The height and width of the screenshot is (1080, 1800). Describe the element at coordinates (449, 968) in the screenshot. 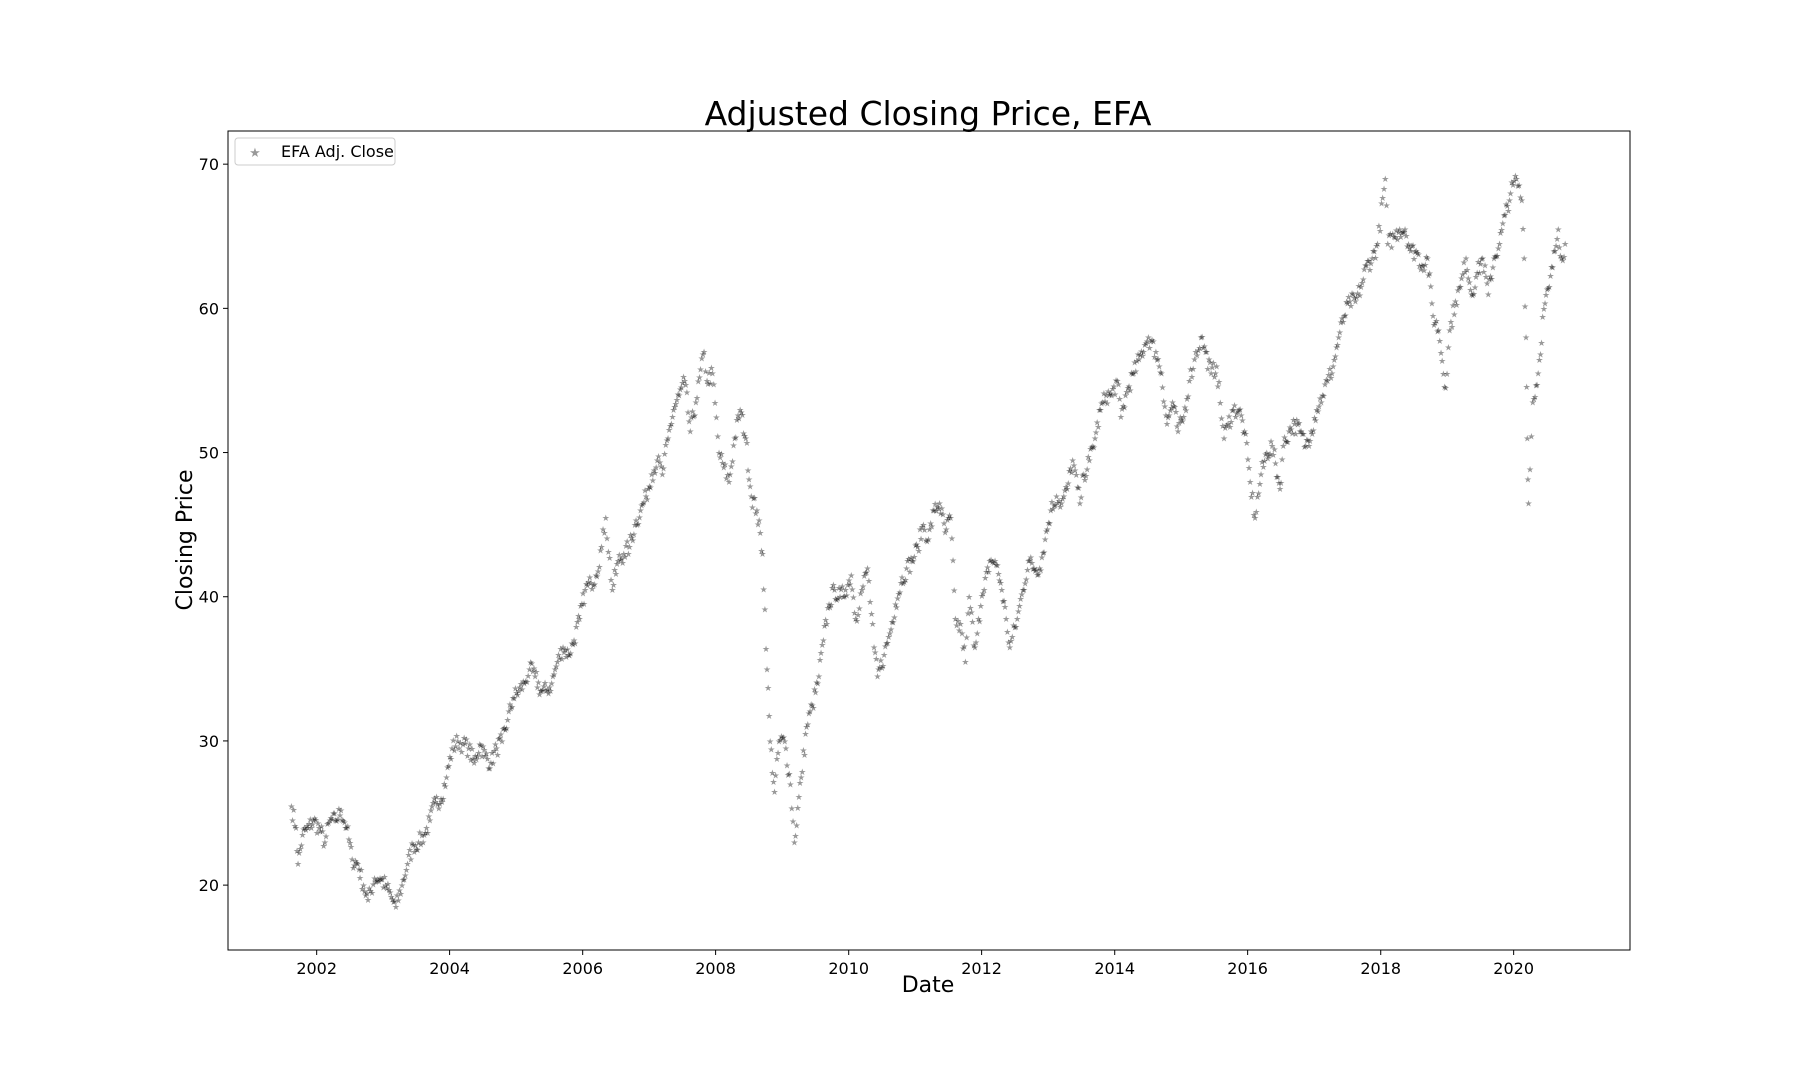

I see `x-tick-label: 2004` at that location.